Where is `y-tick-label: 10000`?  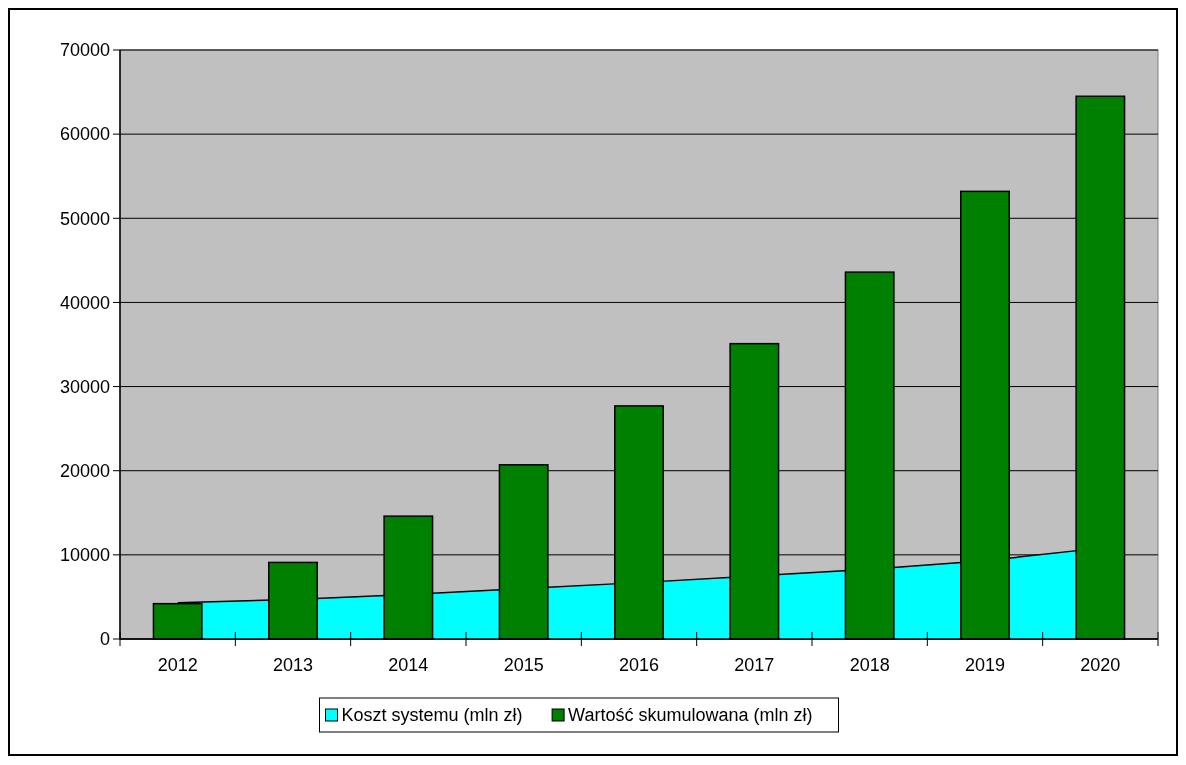
y-tick-label: 10000 is located at coordinates (84, 555).